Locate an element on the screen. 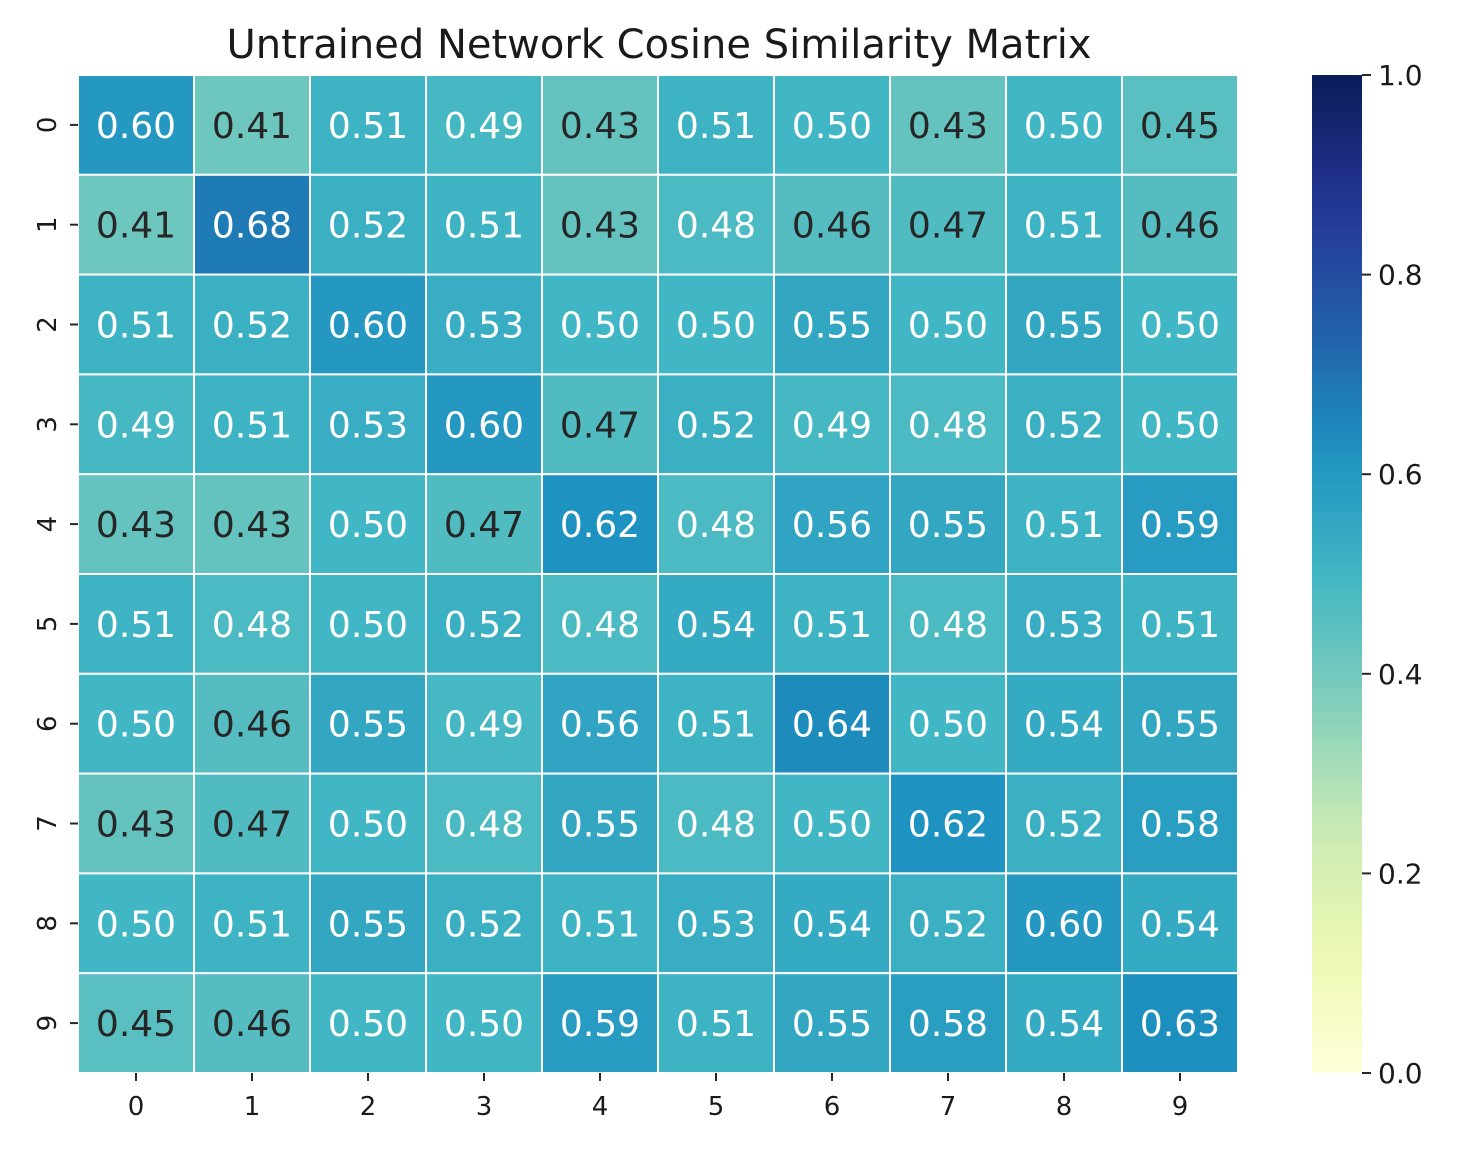 The image size is (1460, 1150). cell-value-label-2-0: 0.51 is located at coordinates (136, 326).